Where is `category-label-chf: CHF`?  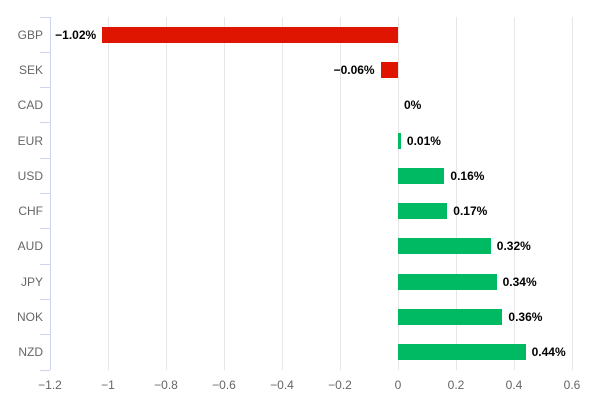
category-label-chf: CHF is located at coordinates (30, 211).